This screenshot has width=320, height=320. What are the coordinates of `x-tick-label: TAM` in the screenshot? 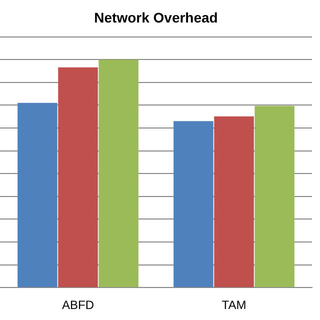 It's located at (234, 305).